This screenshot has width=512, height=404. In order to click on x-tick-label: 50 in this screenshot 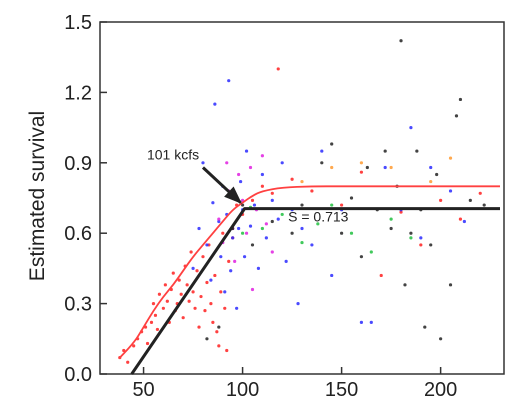, I will do `click(143, 390)`.